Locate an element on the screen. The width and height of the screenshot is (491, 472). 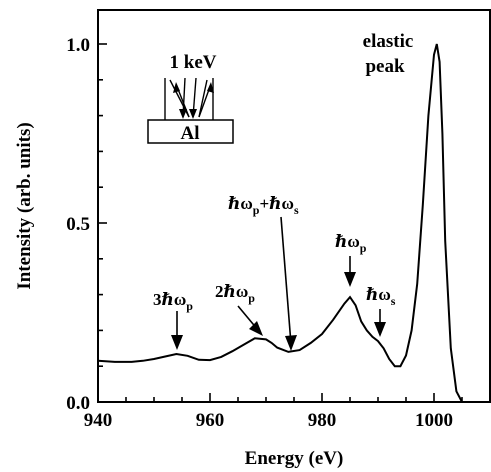
arrowhead-3hwp is located at coordinates (177, 342).